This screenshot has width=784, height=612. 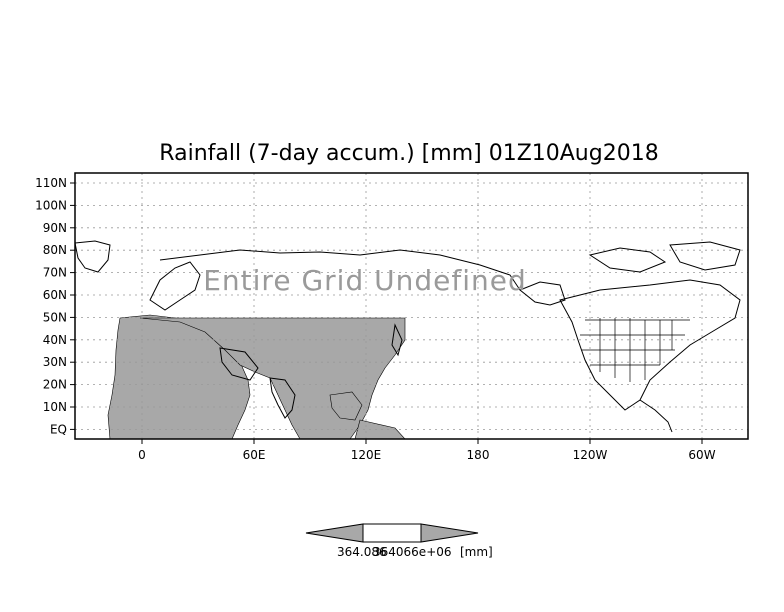 What do you see at coordinates (334, 533) in the screenshot?
I see `colorbar-left-triangle` at bounding box center [334, 533].